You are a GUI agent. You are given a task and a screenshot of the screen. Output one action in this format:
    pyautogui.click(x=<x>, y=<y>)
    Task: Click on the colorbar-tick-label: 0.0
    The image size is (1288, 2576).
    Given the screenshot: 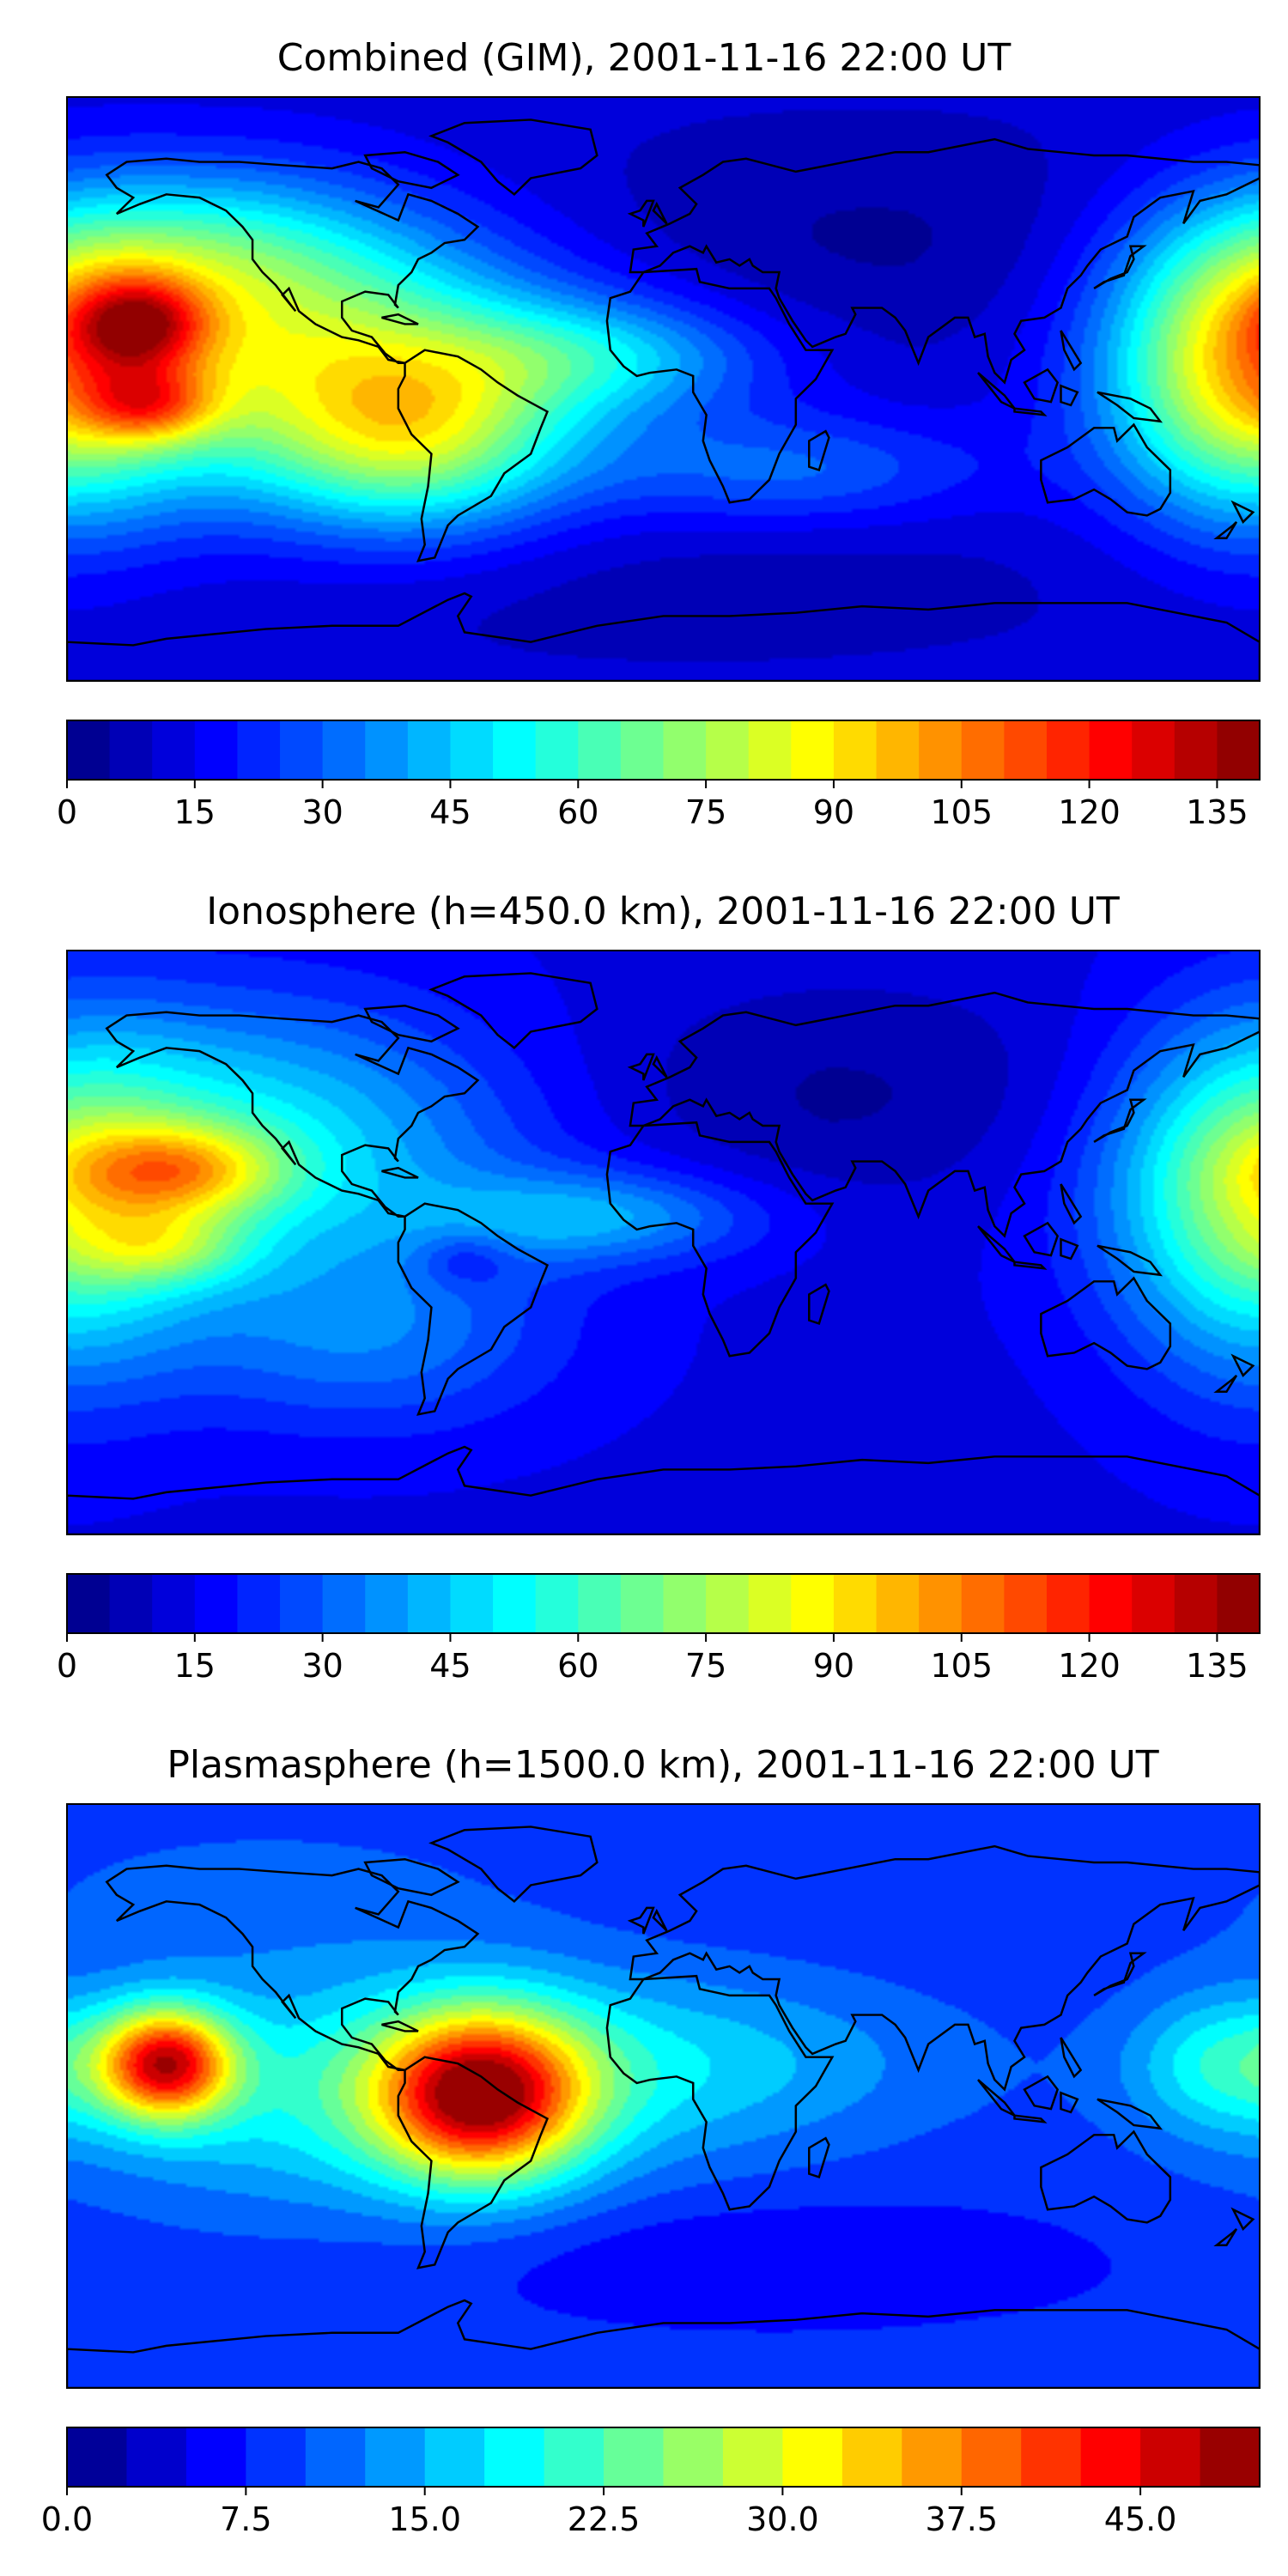 What is the action you would take?
    pyautogui.click(x=67, y=2519)
    